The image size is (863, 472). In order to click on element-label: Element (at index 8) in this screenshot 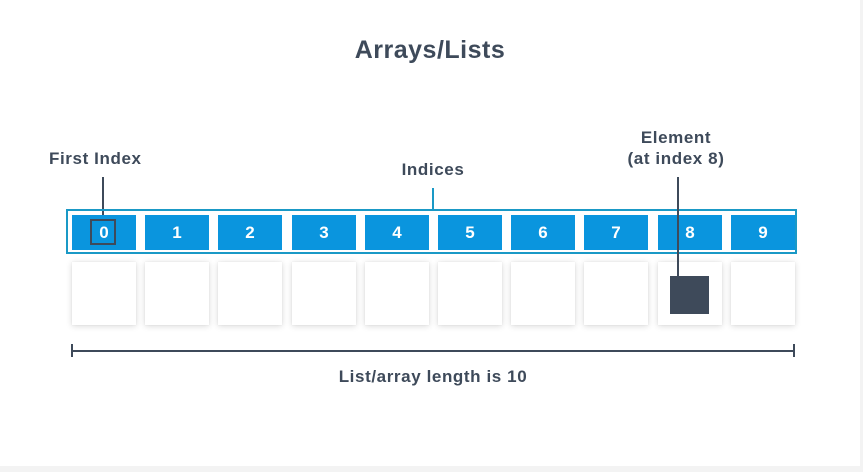, I will do `click(676, 148)`.